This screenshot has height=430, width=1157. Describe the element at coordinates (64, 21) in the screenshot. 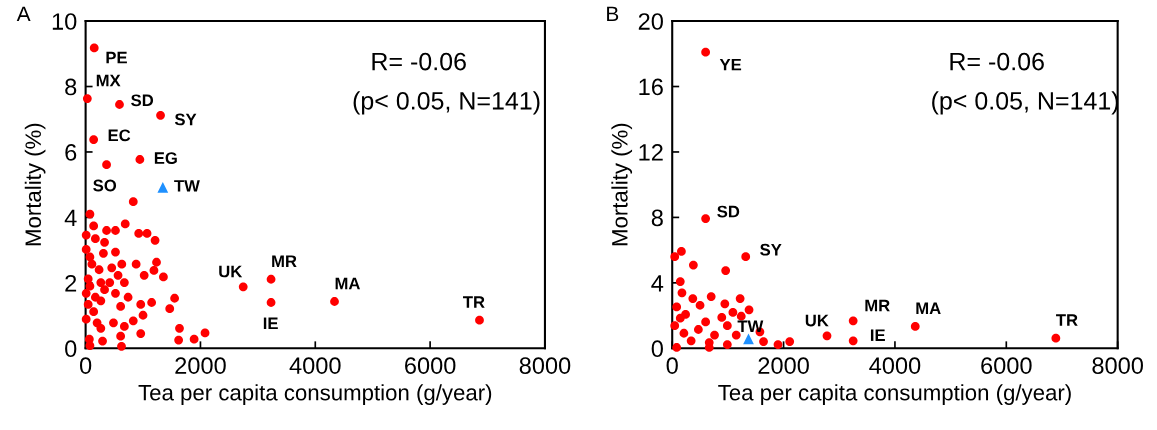

I see `y-tick-label: 10` at that location.